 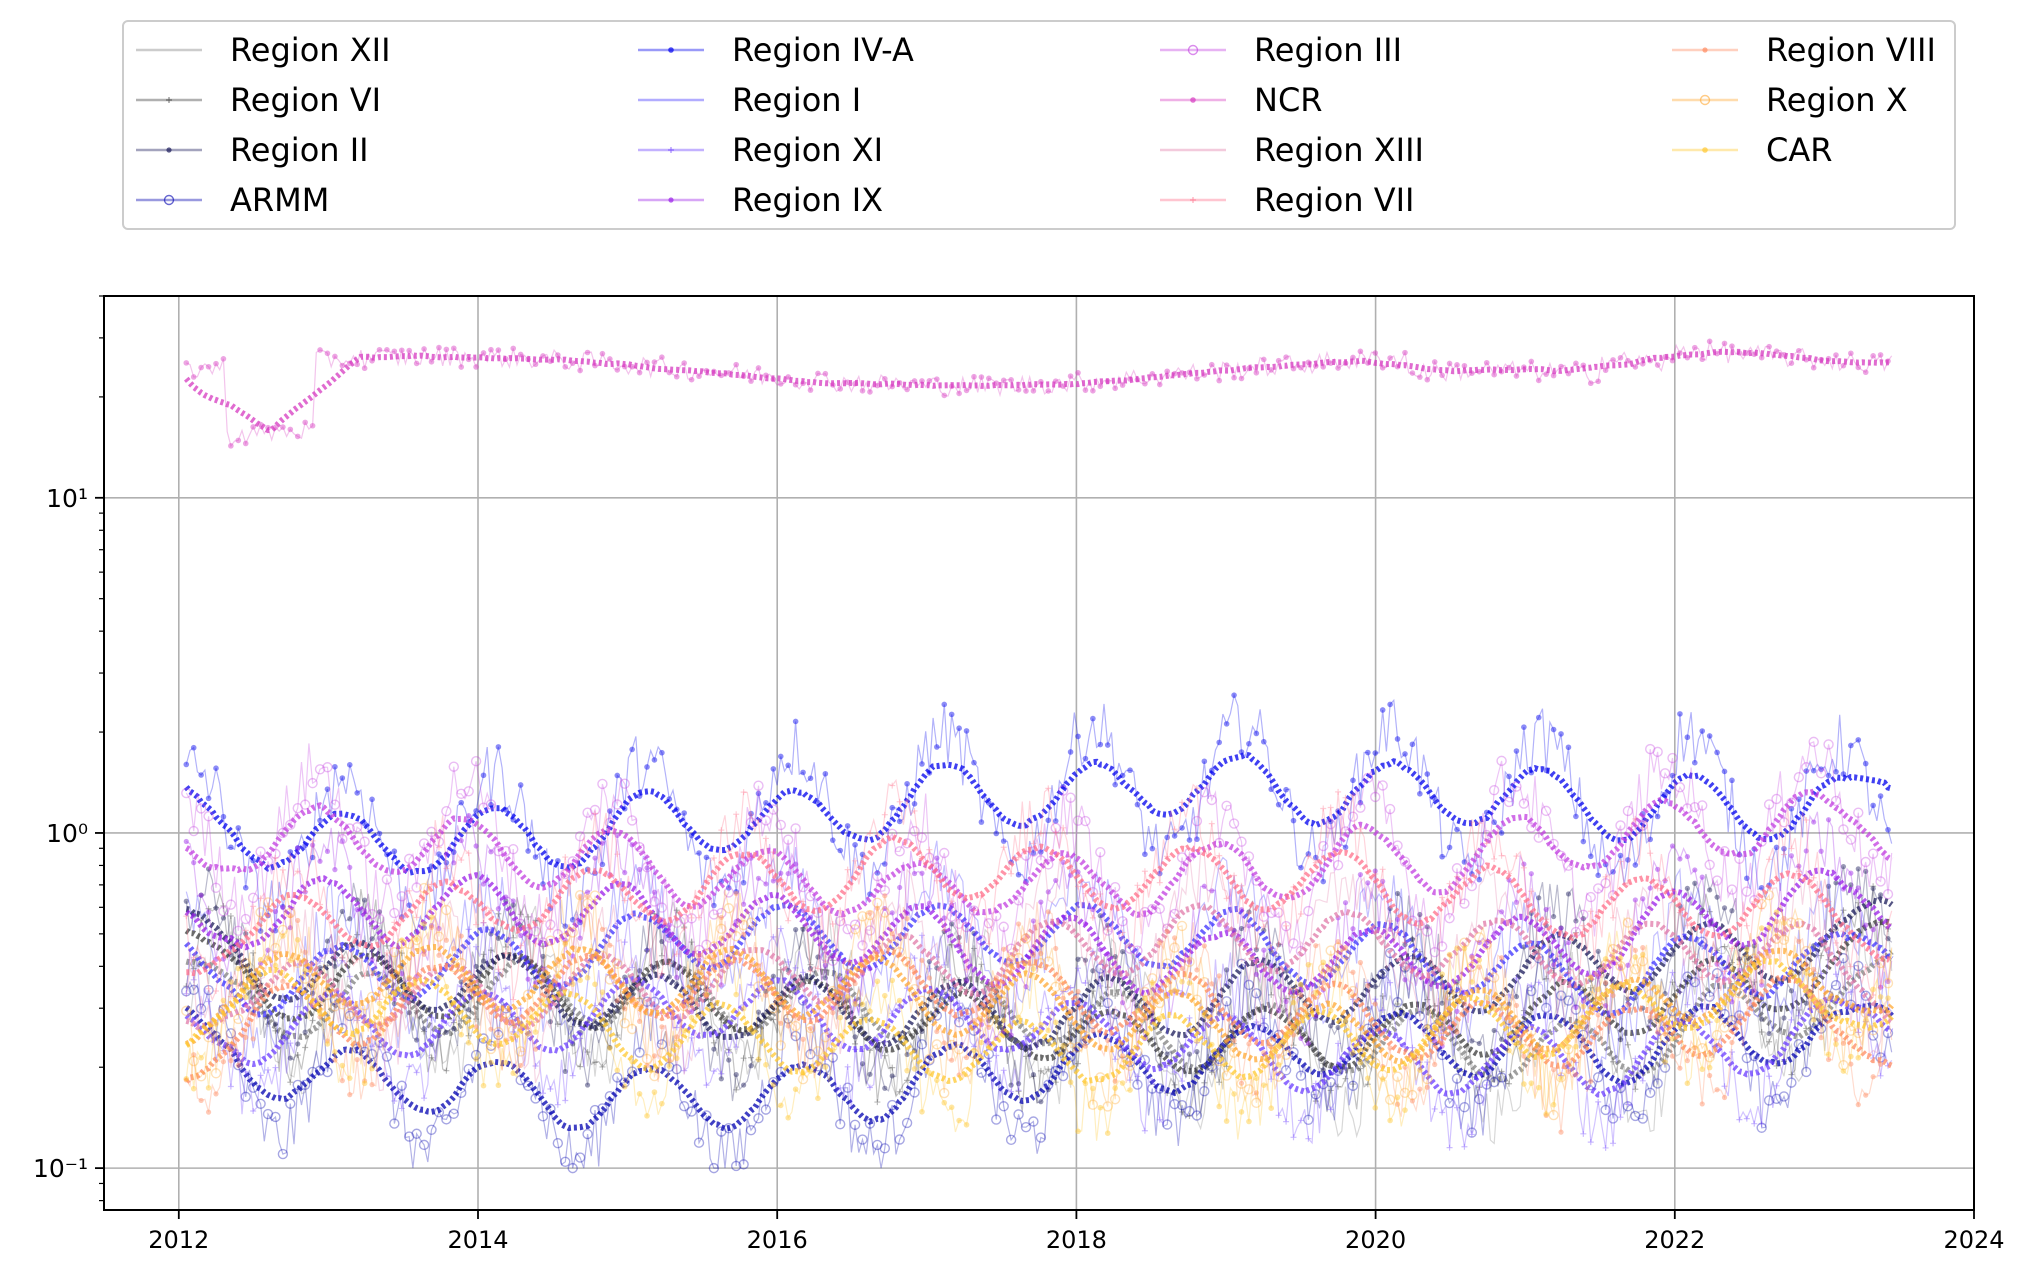 What do you see at coordinates (306, 100) in the screenshot?
I see `legend-label: Region VI` at bounding box center [306, 100].